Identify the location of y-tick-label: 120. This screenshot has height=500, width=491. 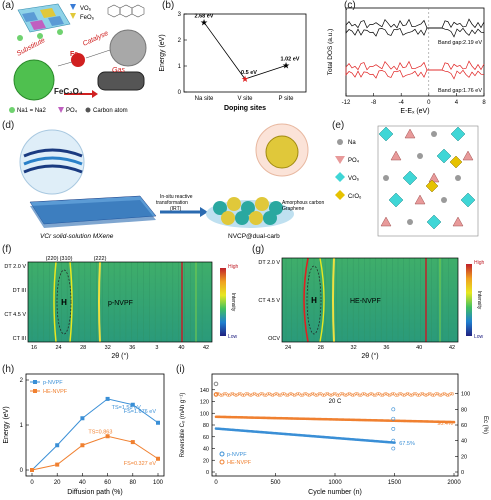
(204, 403).